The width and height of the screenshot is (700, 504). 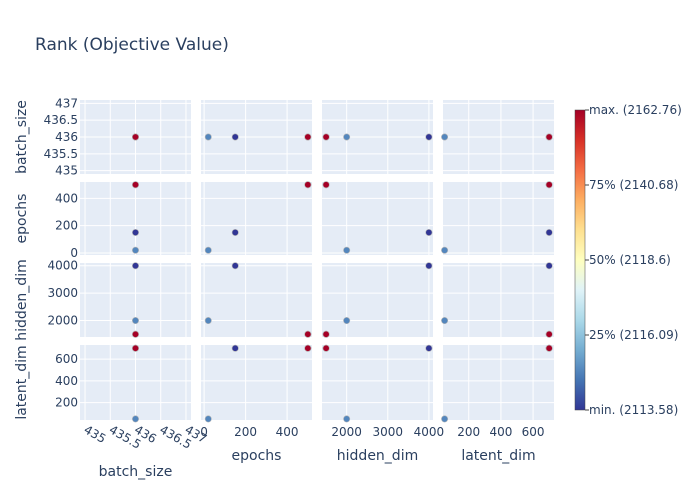 What do you see at coordinates (62, 293) in the screenshot?
I see `y-tick-hidden_dim-1: 3000` at bounding box center [62, 293].